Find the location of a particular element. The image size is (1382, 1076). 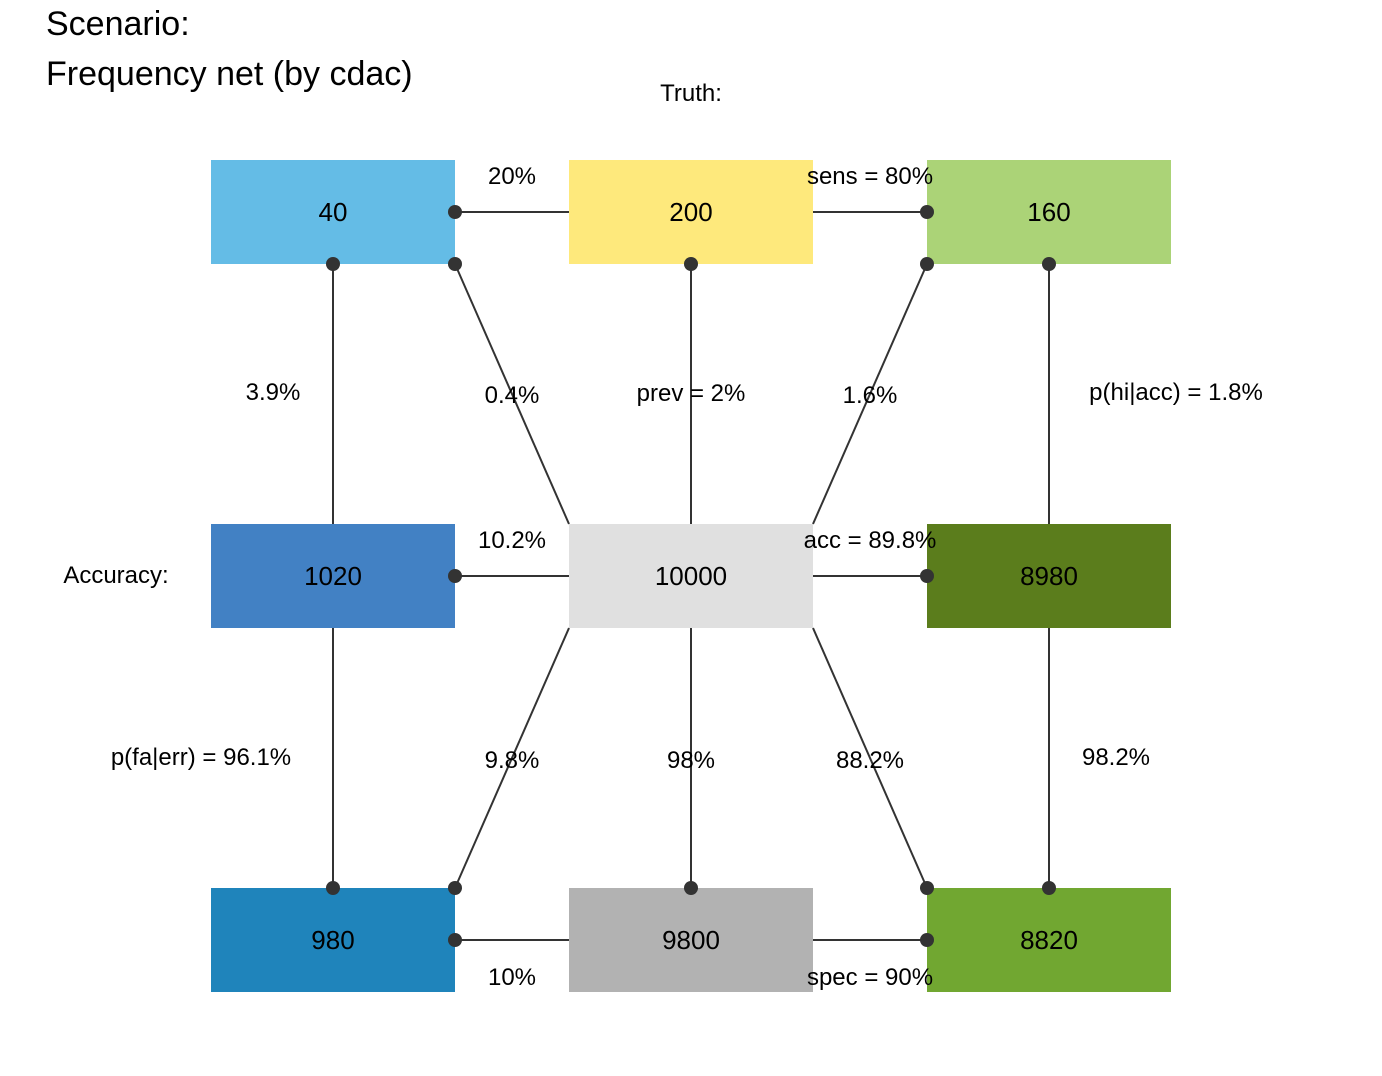

box-hi is located at coordinates (333, 212).